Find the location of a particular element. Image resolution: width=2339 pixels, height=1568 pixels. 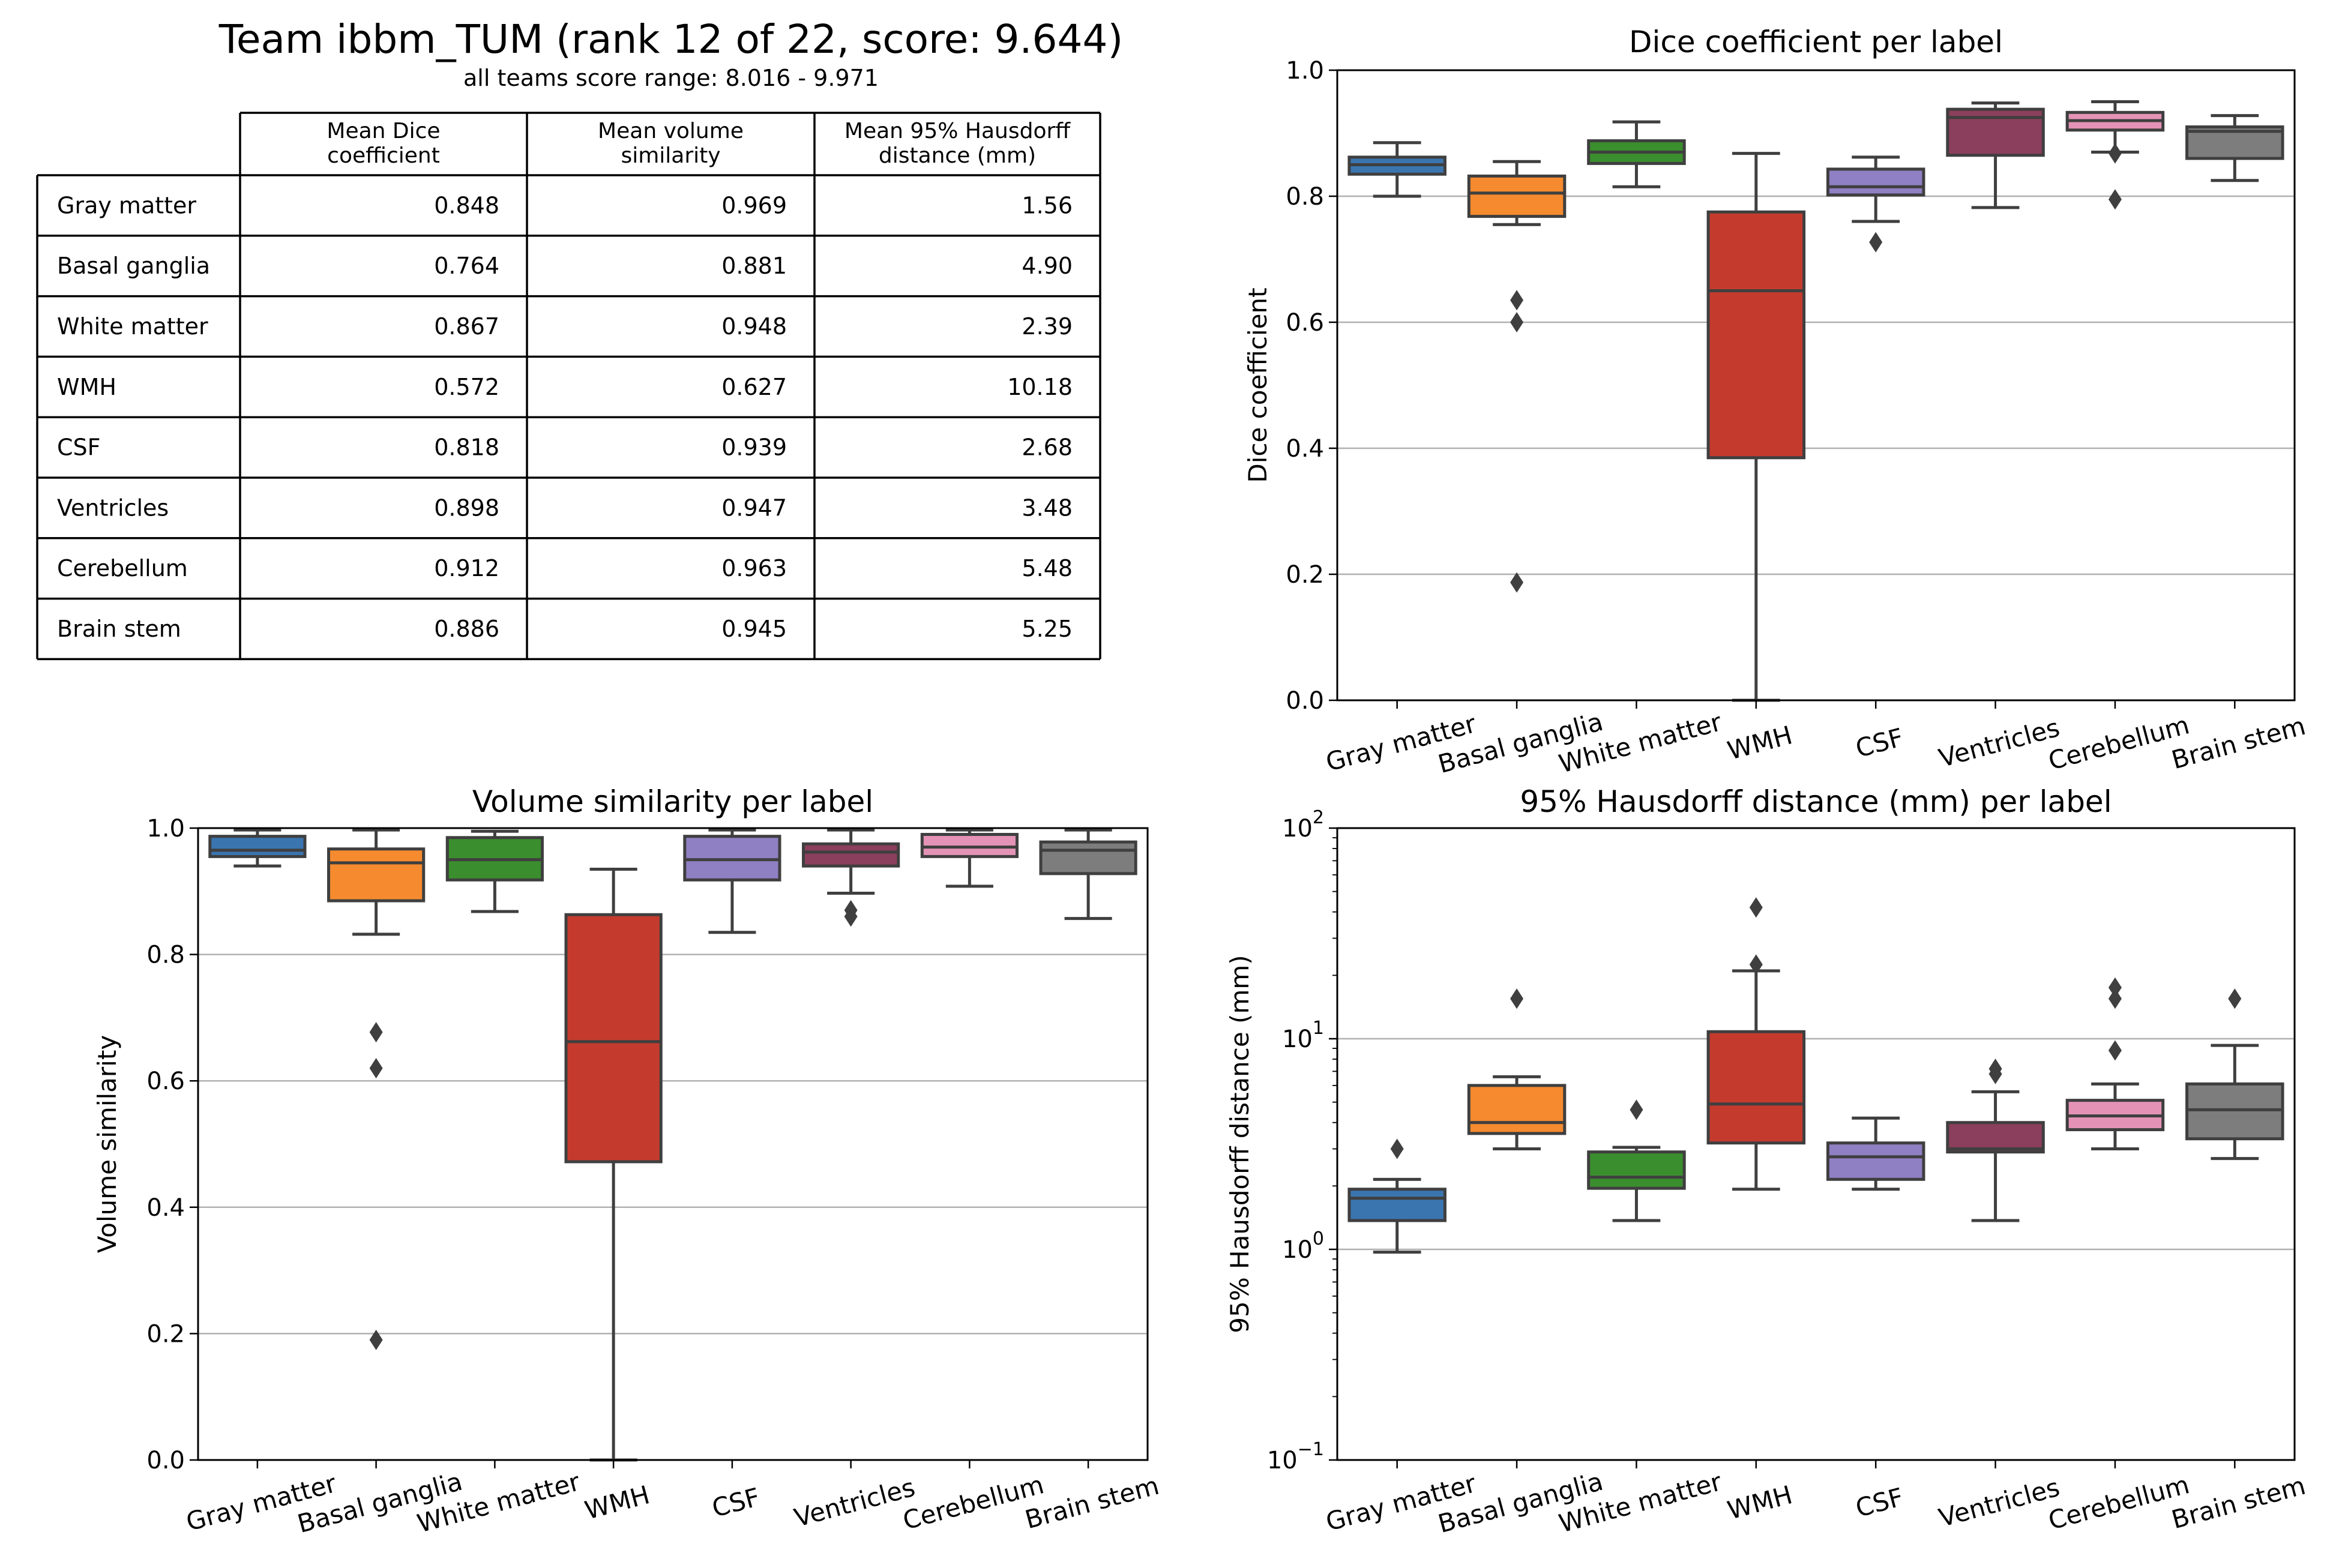

y-tick-label: 10¹ is located at coordinates (1303, 1035).